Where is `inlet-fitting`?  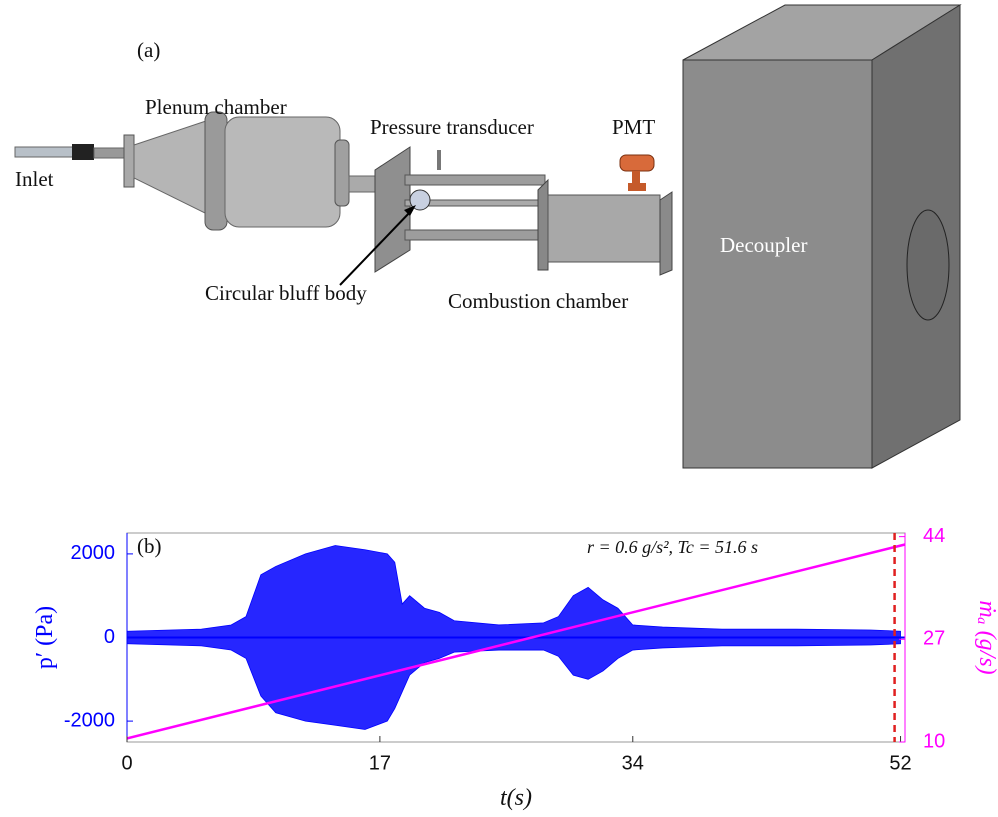 inlet-fitting is located at coordinates (83, 152).